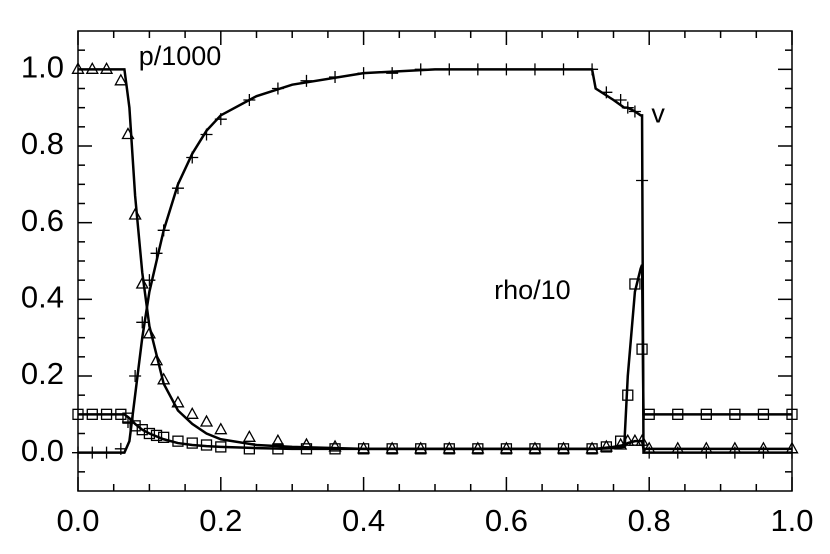  I want to click on series-label: p/1000, so click(180, 56).